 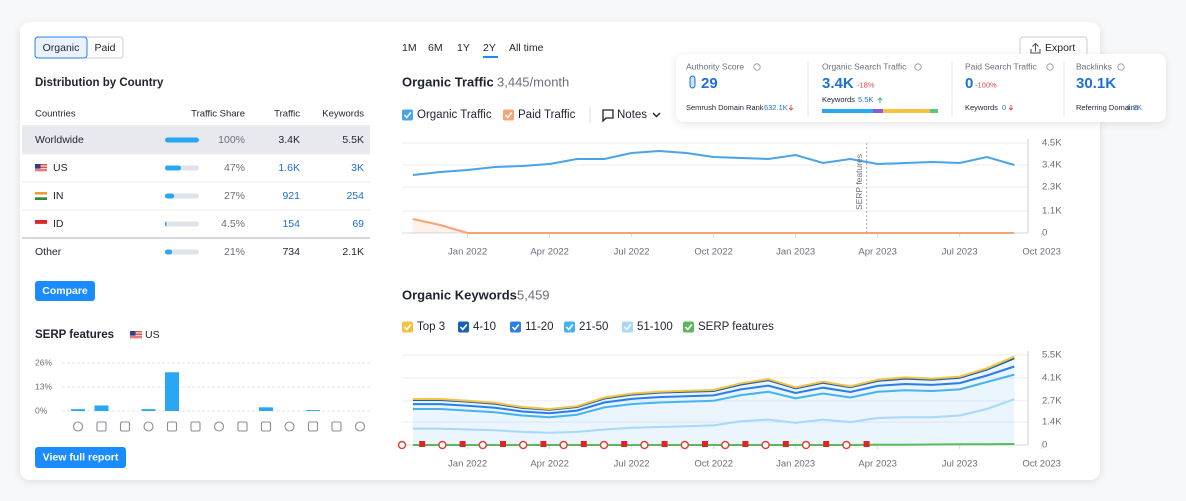 What do you see at coordinates (655, 327) in the screenshot?
I see `legend-label: 51-100` at bounding box center [655, 327].